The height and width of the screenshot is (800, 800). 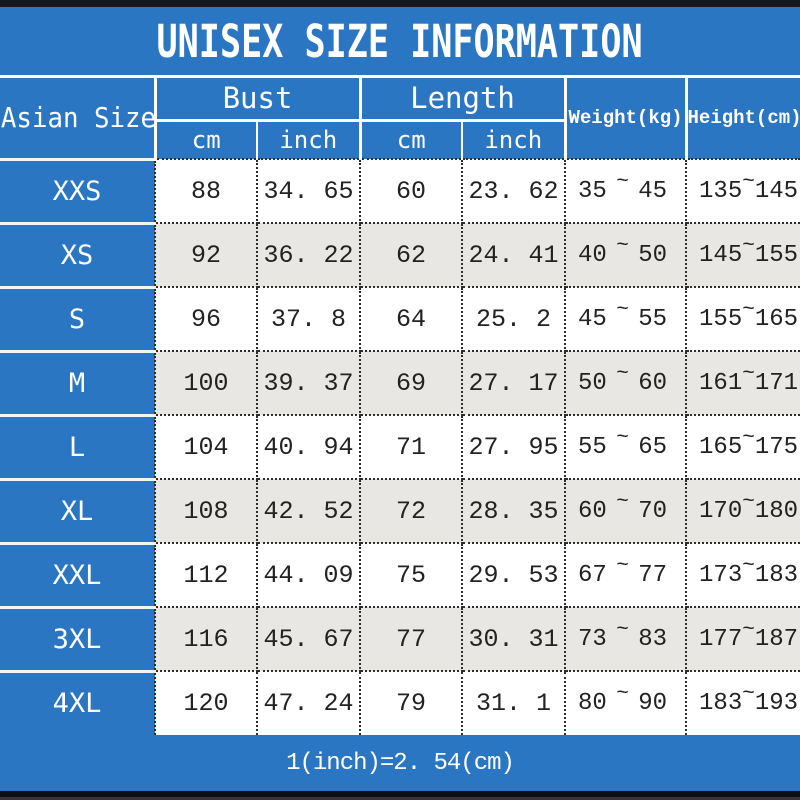 I want to click on footer-band: 1(inch)=2. 54(cm), so click(x=400, y=763).